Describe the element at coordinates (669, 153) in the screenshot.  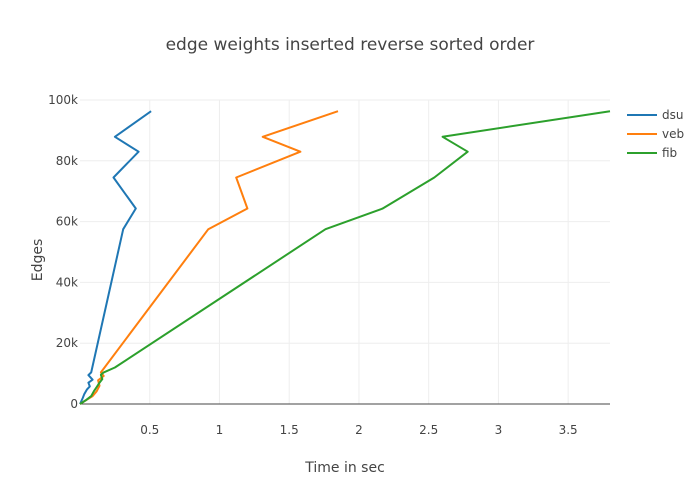
I see `legend-label-fib: fib` at that location.